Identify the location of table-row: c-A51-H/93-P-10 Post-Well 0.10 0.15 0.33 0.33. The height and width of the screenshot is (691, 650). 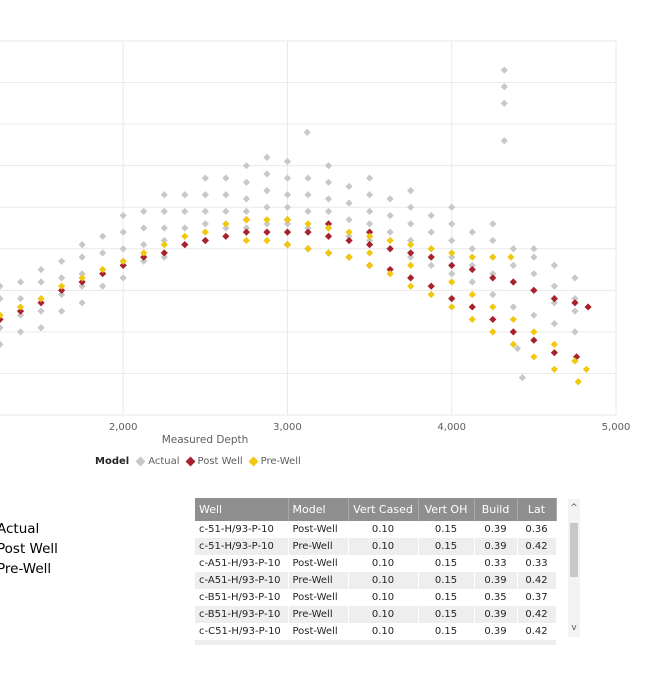
(376, 563).